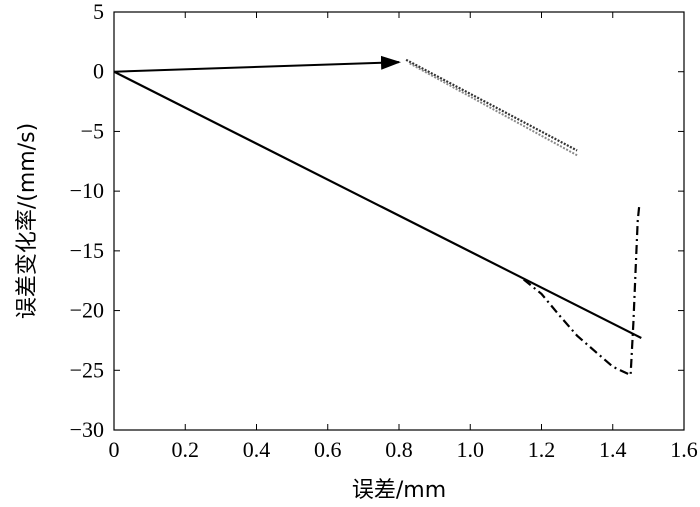 The image size is (700, 507). What do you see at coordinates (542, 449) in the screenshot?
I see `x-tick-label: 1.2` at bounding box center [542, 449].